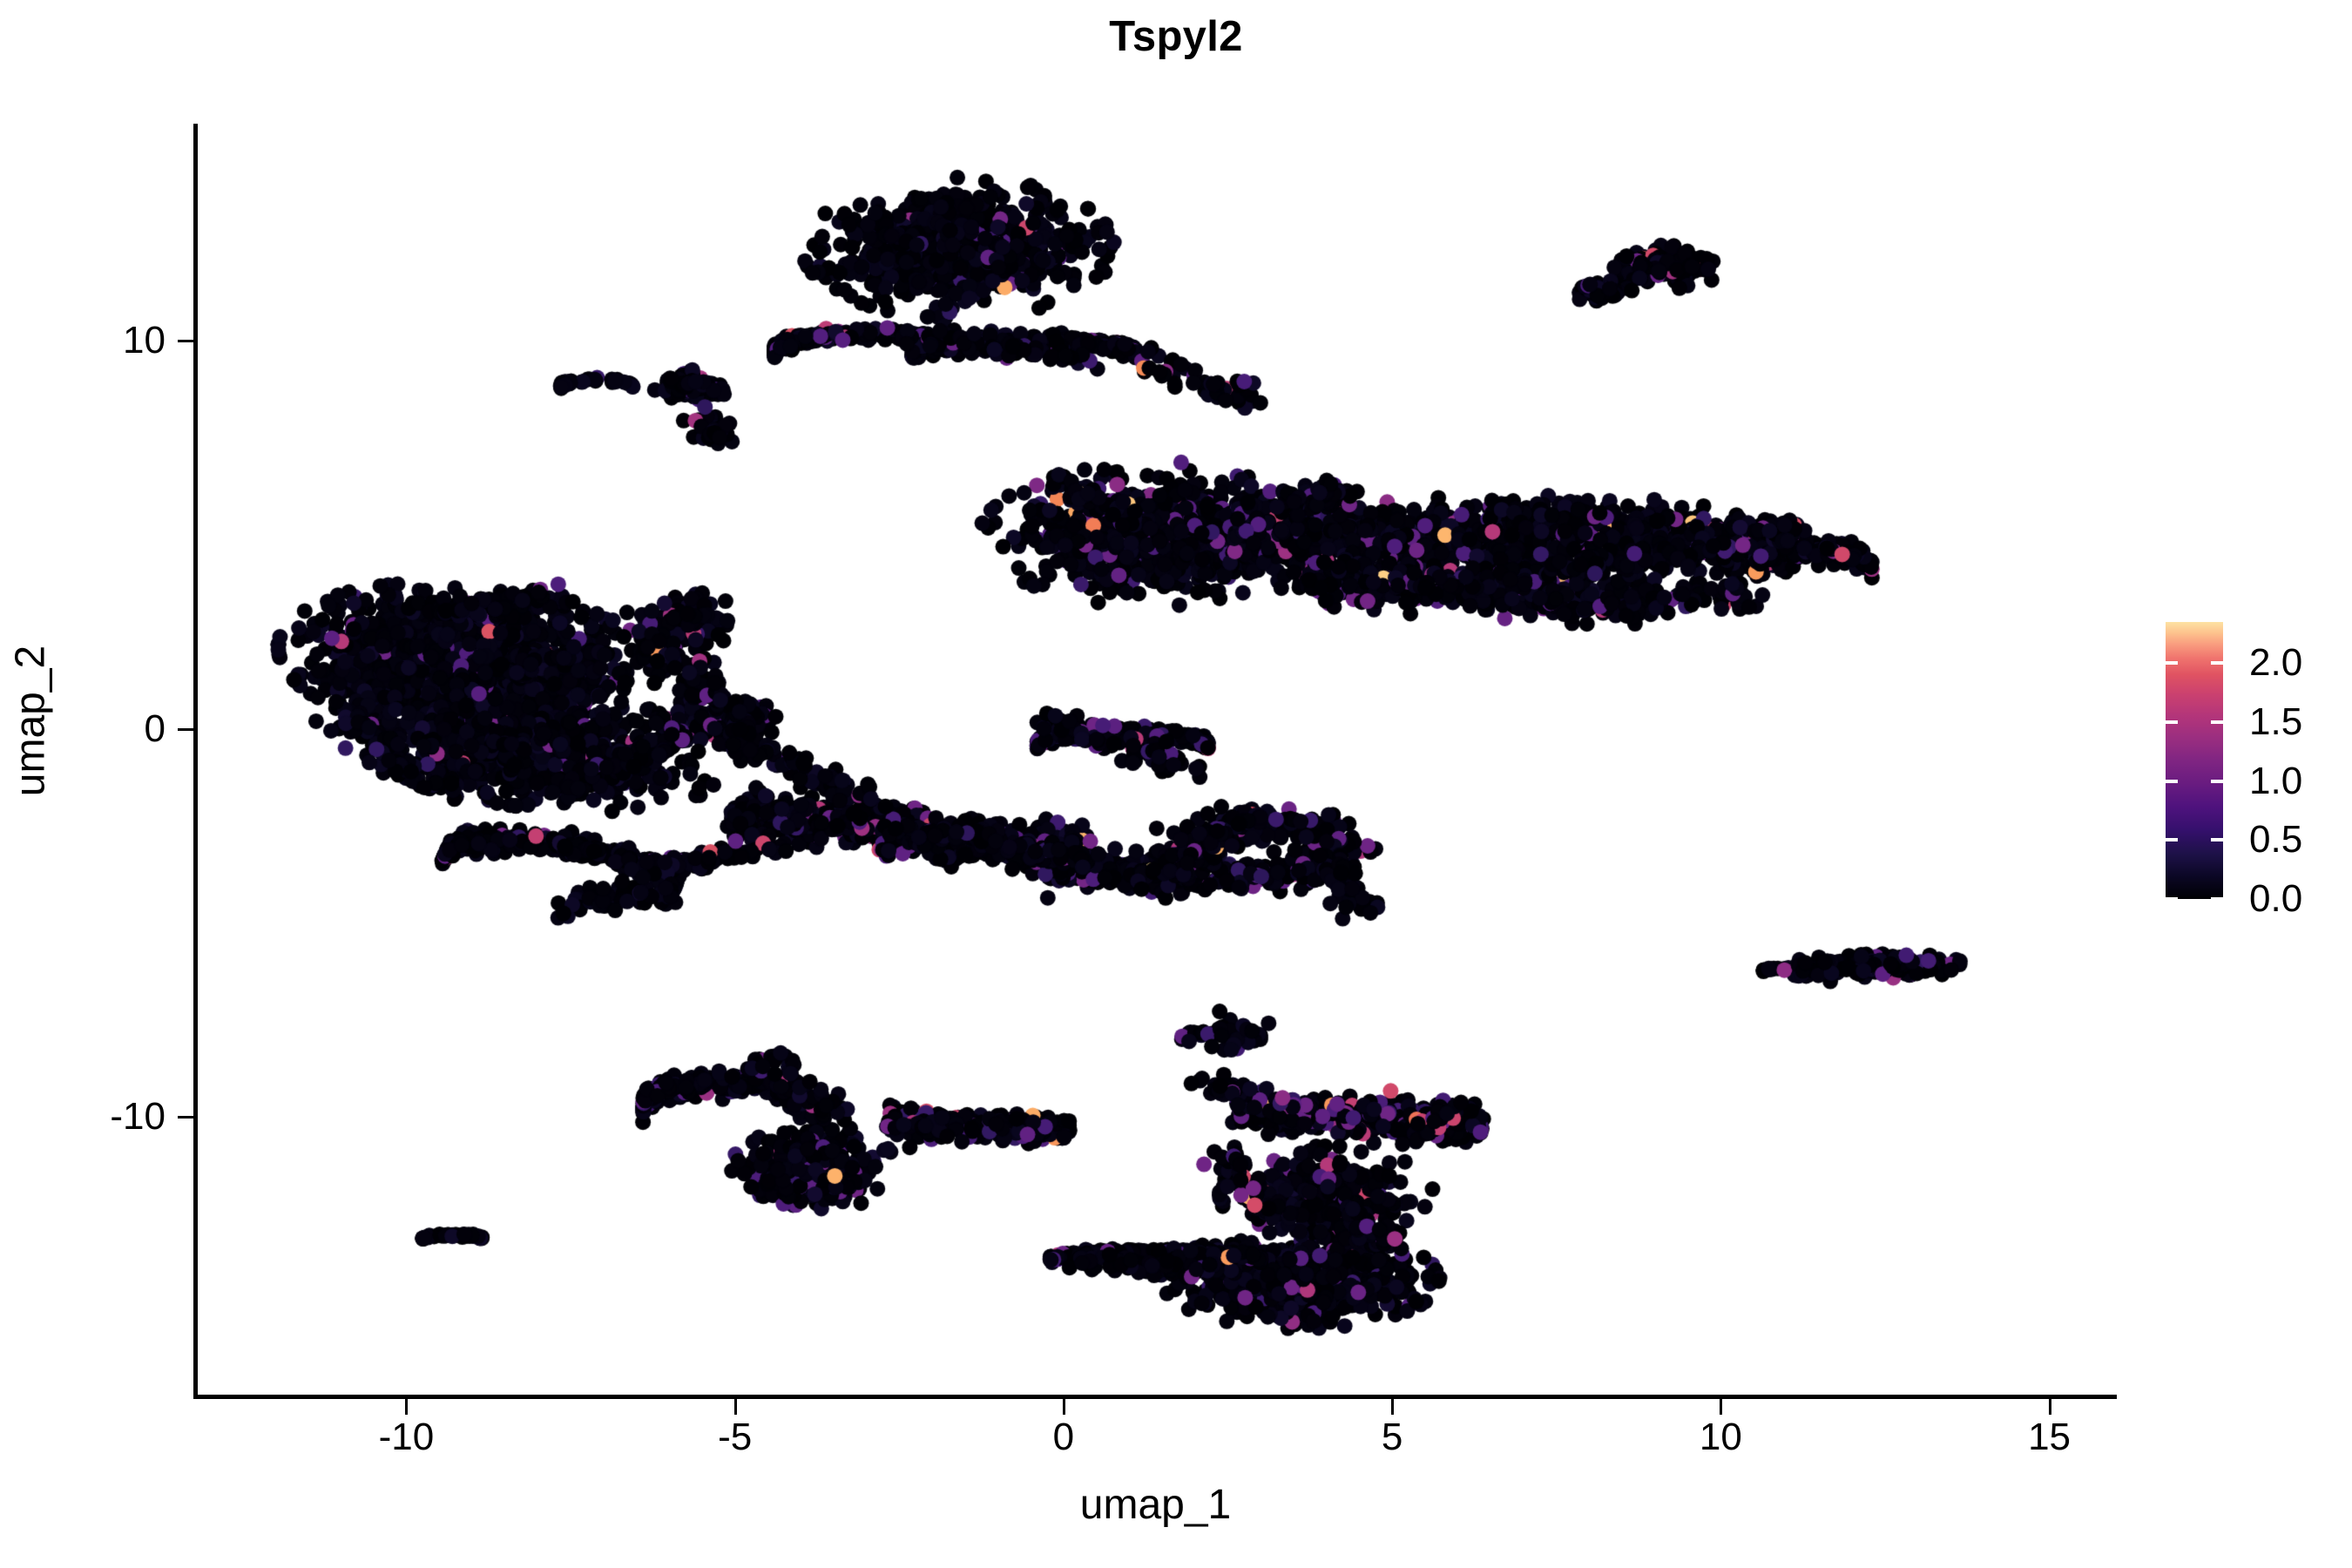 The image size is (2352, 1568). Describe the element at coordinates (1155, 1397) in the screenshot. I see `x-axis-line` at that location.